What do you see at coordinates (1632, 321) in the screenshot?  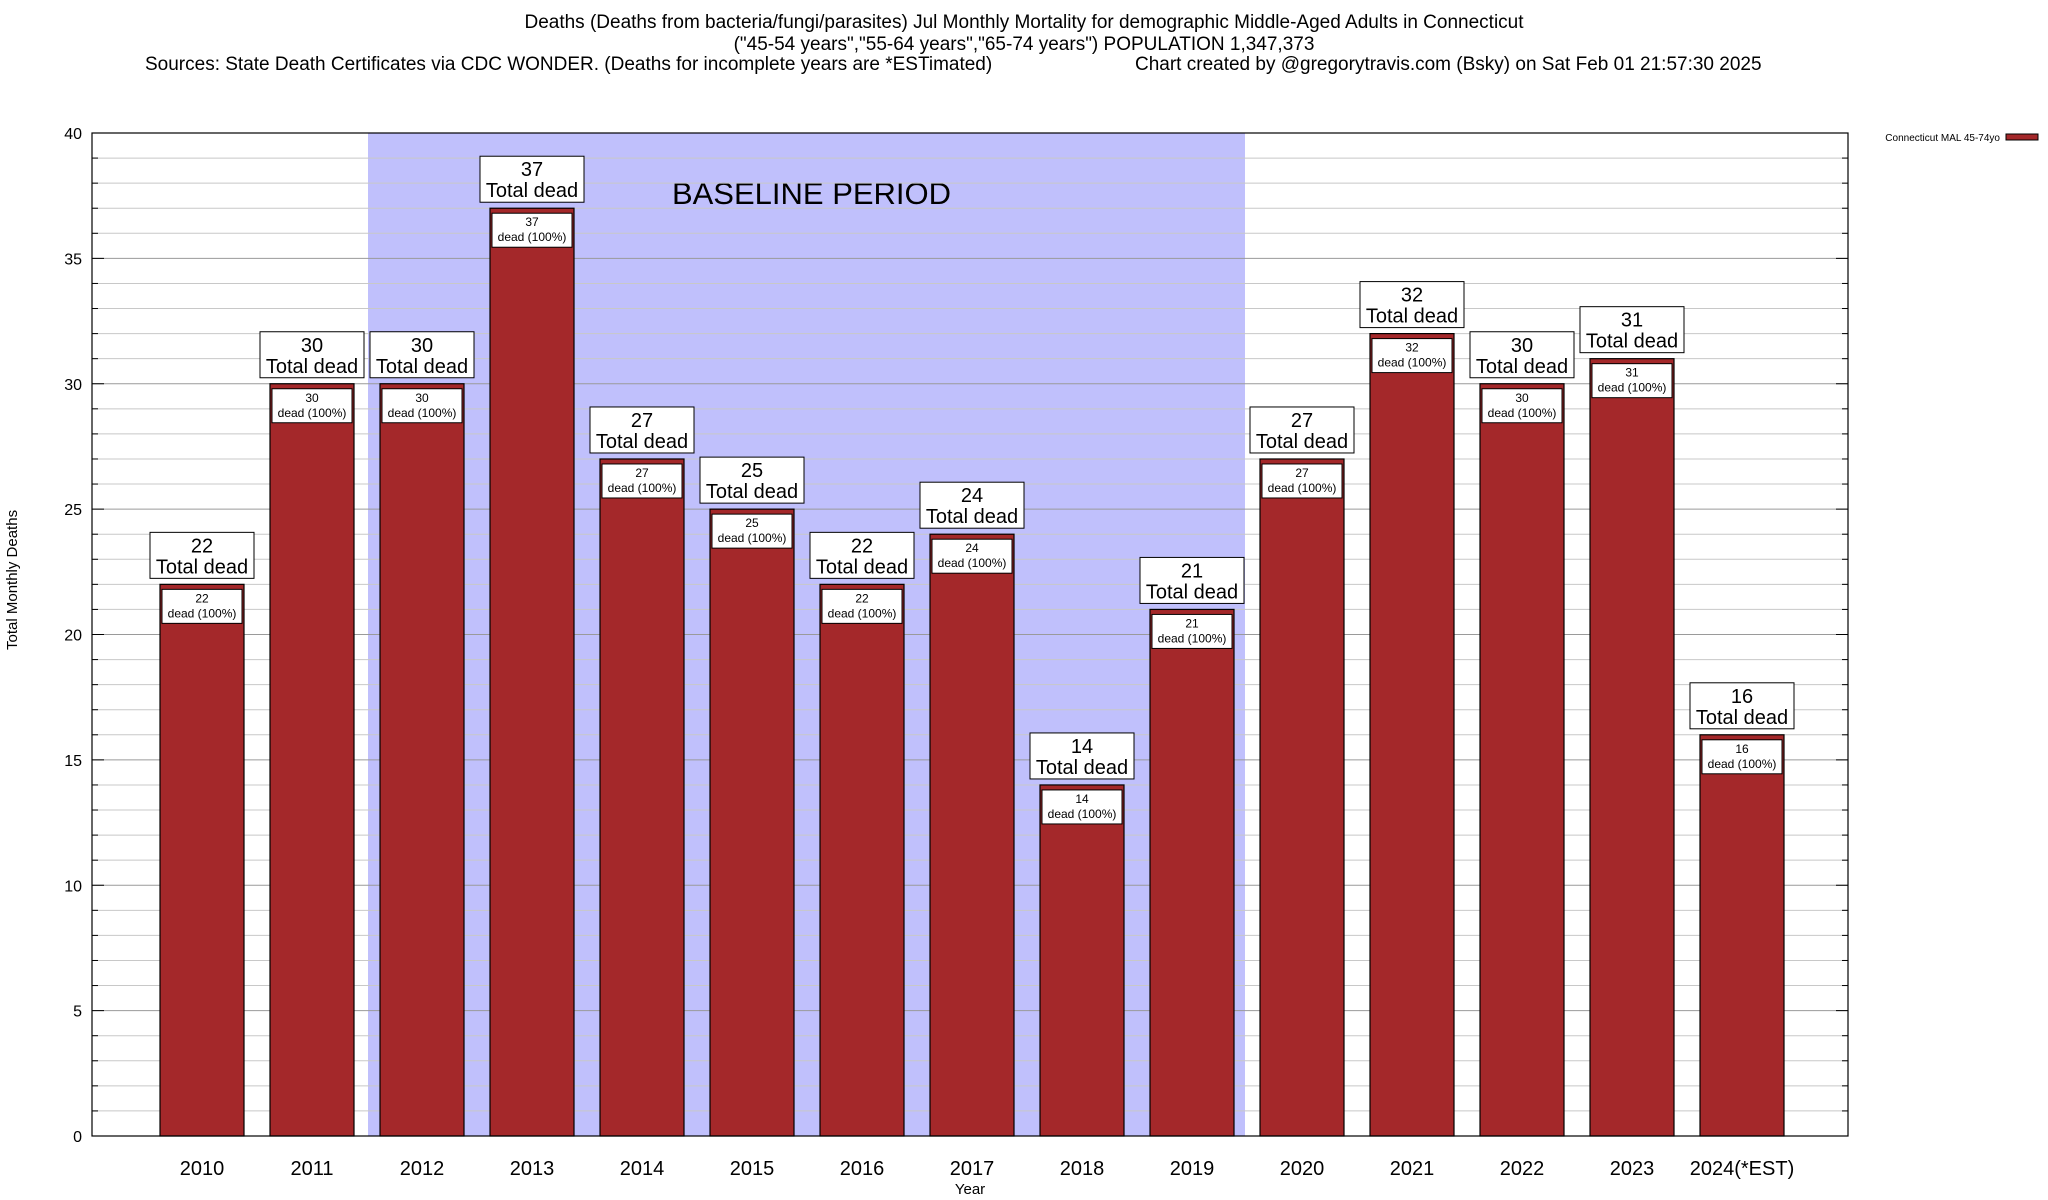 I see `top-label-value: 31` at bounding box center [1632, 321].